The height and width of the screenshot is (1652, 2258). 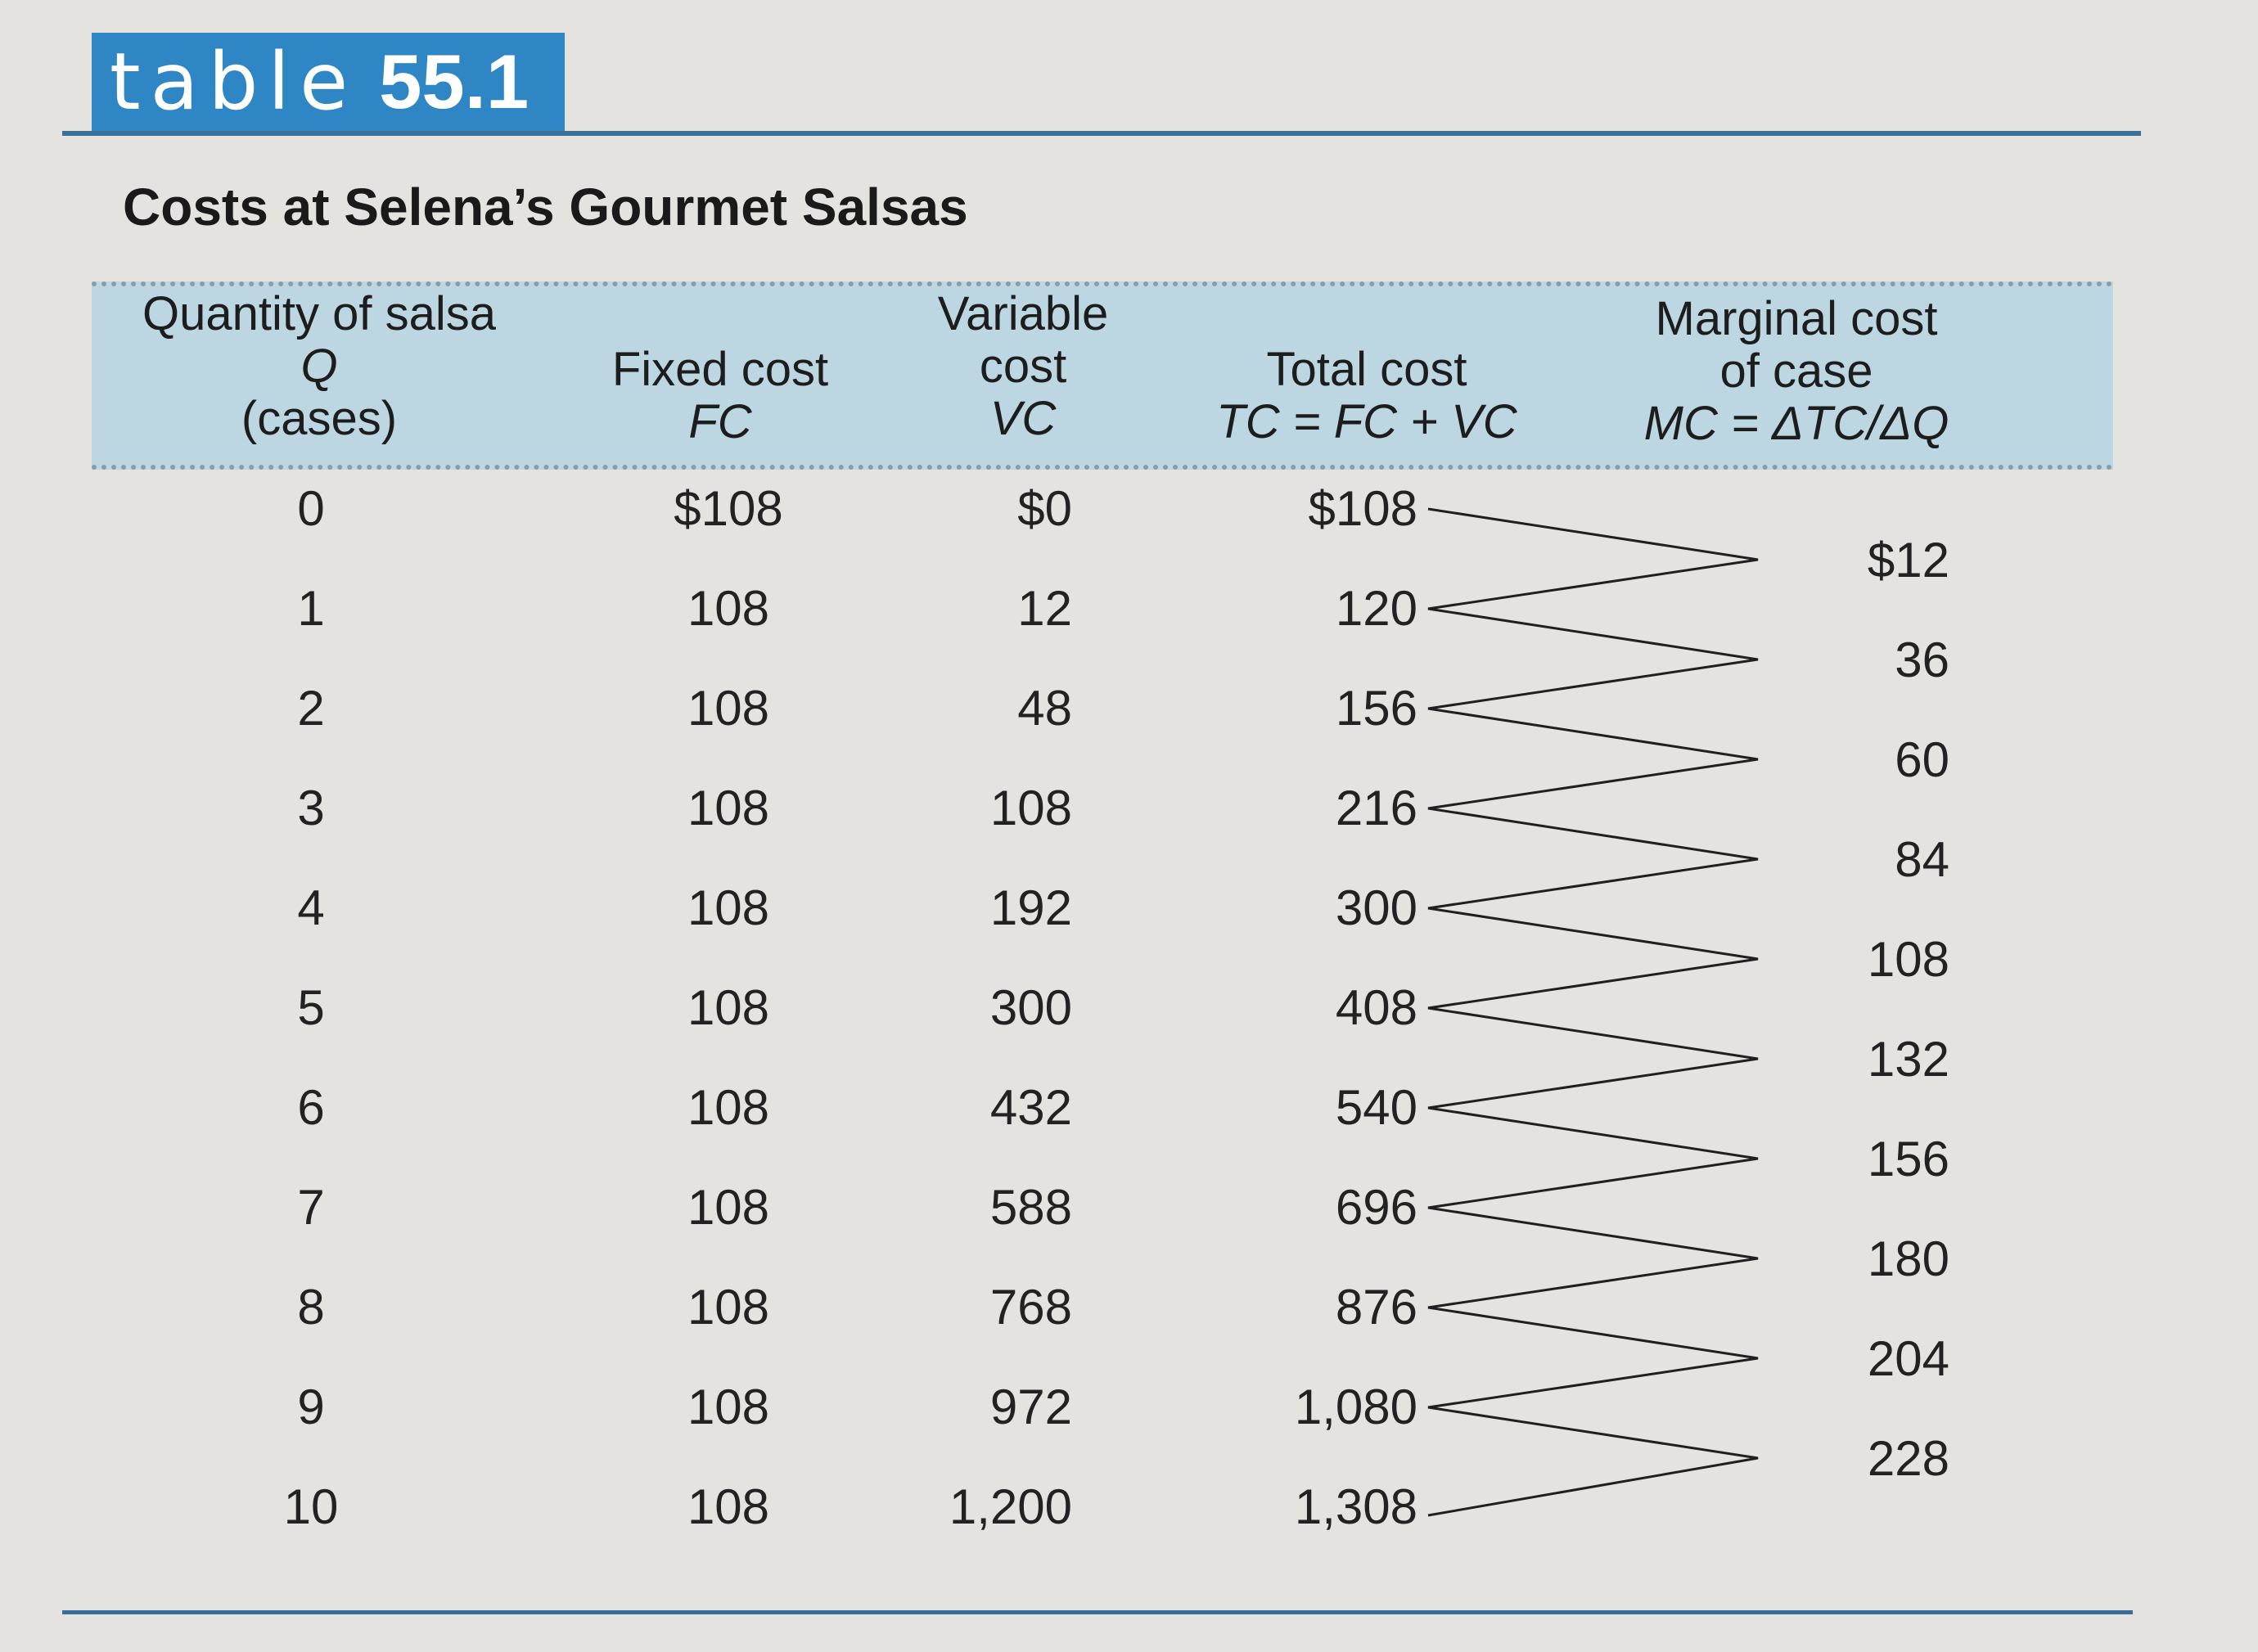 What do you see at coordinates (1030, 1007) in the screenshot?
I see `cell-variable-cost: 300` at bounding box center [1030, 1007].